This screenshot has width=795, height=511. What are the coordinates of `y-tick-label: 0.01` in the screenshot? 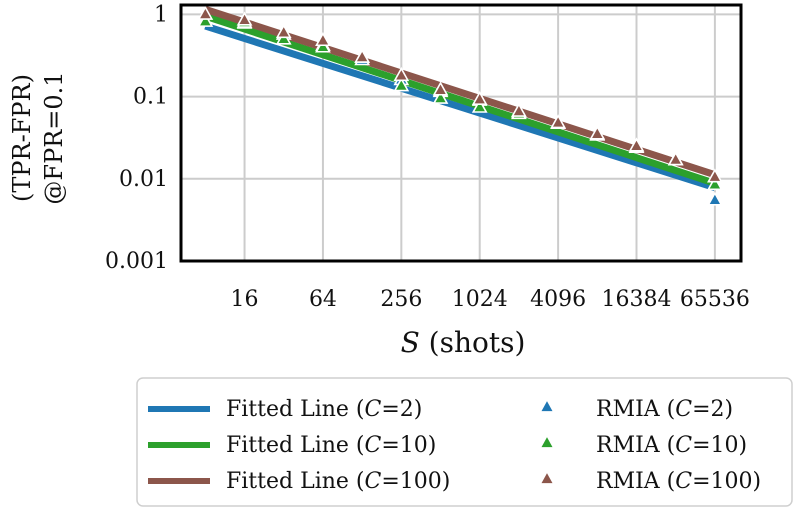 It's located at (143, 179).